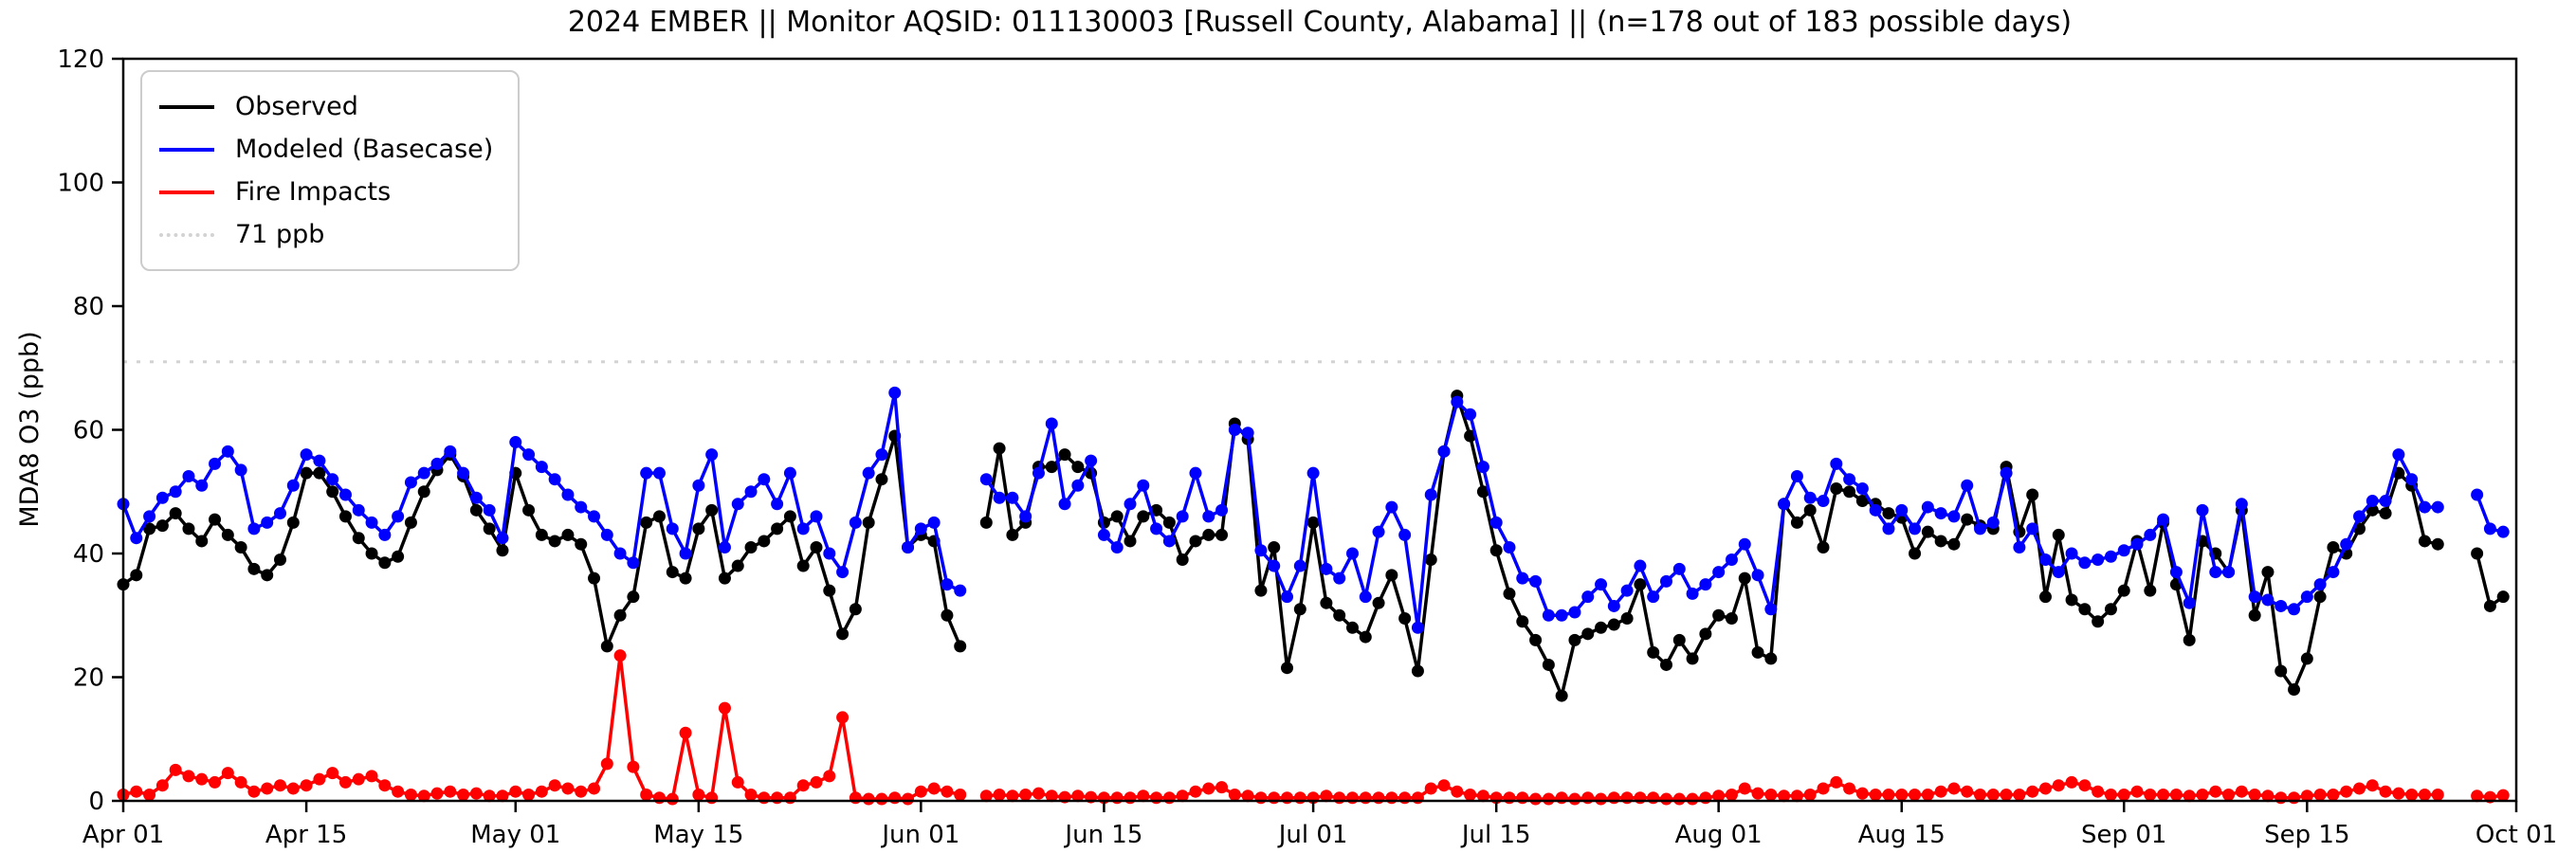  Describe the element at coordinates (2123, 835) in the screenshot. I see `x-tick-label: Sep 01` at that location.